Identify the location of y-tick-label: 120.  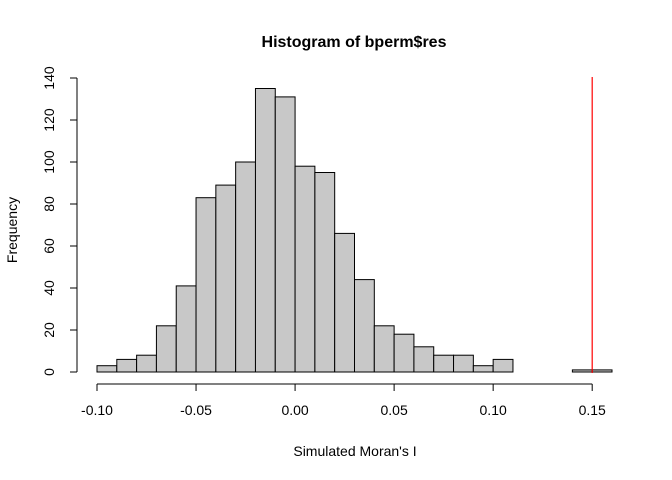
(49, 120).